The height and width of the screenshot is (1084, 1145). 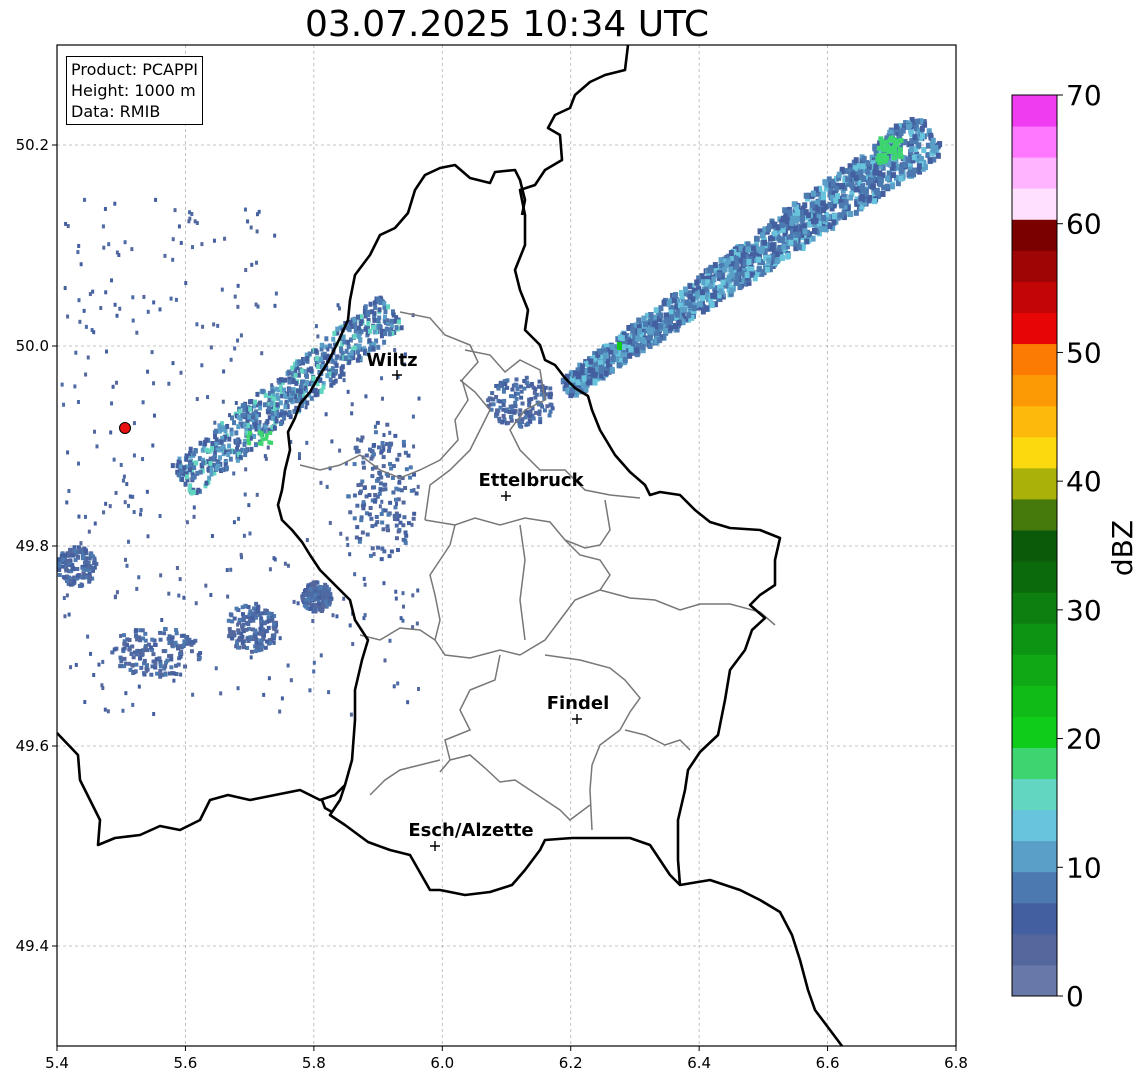 What do you see at coordinates (1084, 481) in the screenshot?
I see `colorbar-tick-label: 40` at bounding box center [1084, 481].